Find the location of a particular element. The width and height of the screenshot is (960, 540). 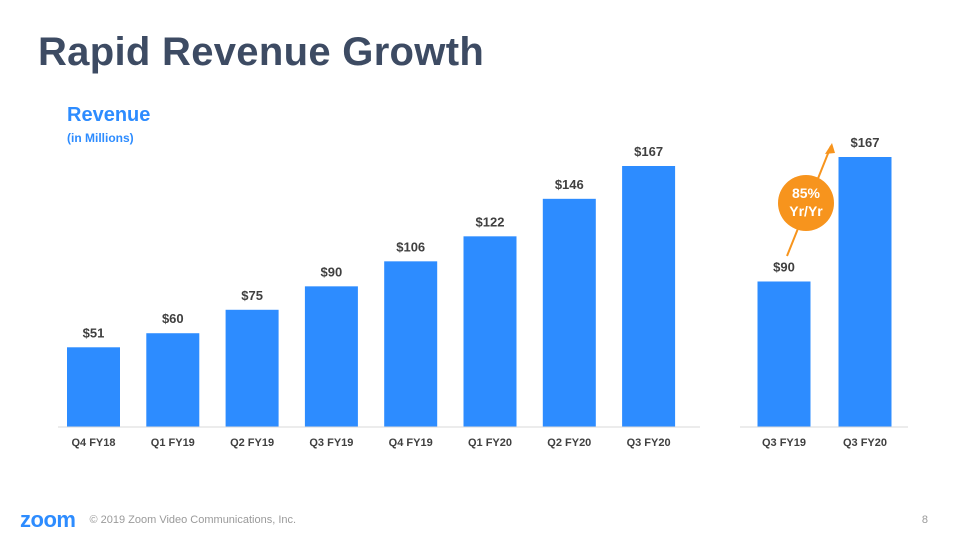

main-category-label-6: Q2 FY20 is located at coordinates (569, 443).